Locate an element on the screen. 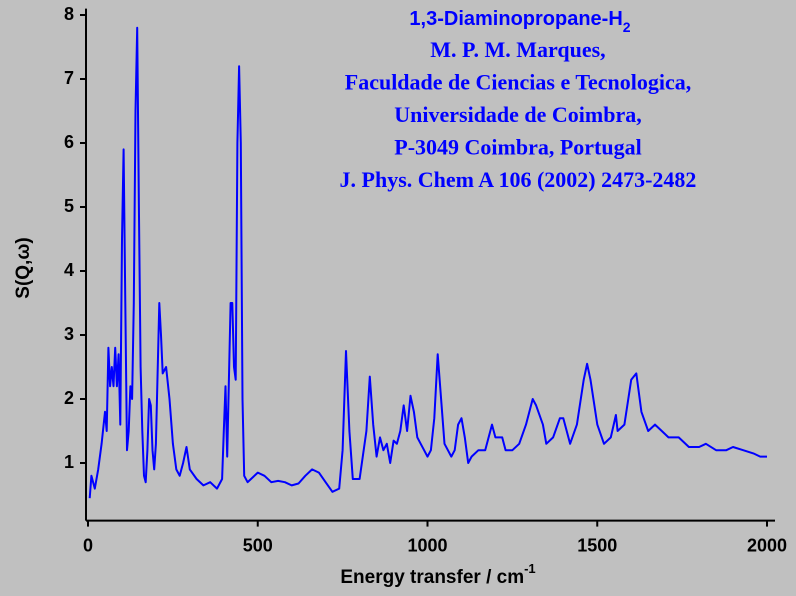 This screenshot has height=596, width=796. y-tick-label: 1 is located at coordinates (69, 462).